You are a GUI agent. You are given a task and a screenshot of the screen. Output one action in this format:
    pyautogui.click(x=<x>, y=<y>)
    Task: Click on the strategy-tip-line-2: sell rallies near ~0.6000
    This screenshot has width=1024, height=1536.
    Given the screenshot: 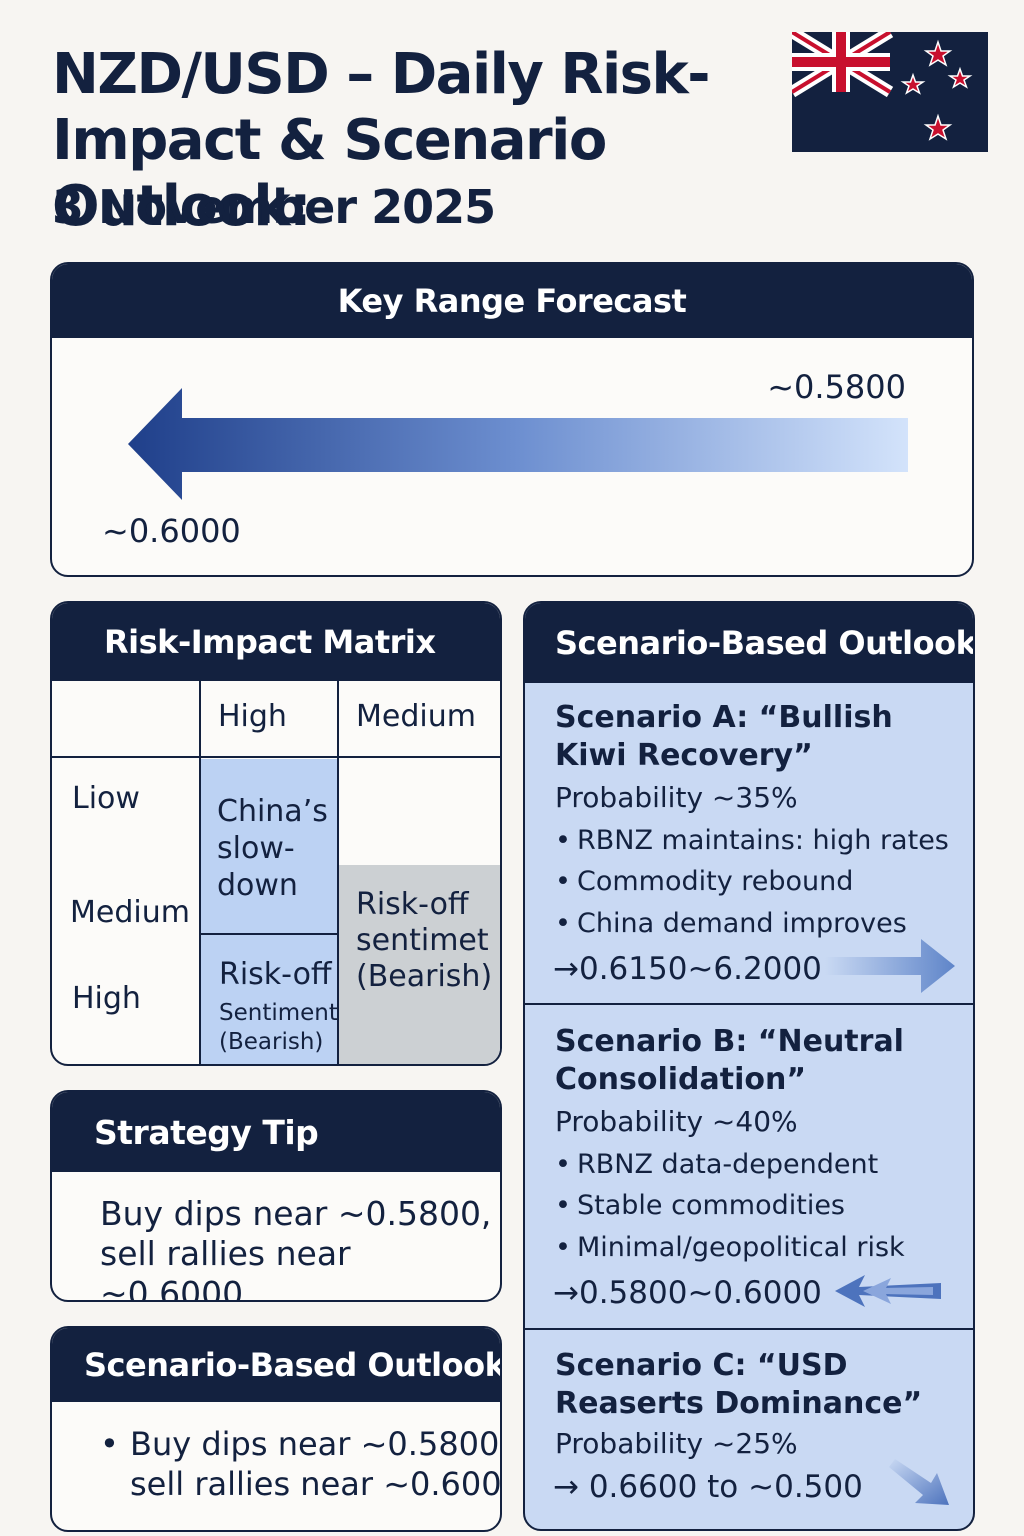 What is the action you would take?
    pyautogui.click(x=225, y=1268)
    